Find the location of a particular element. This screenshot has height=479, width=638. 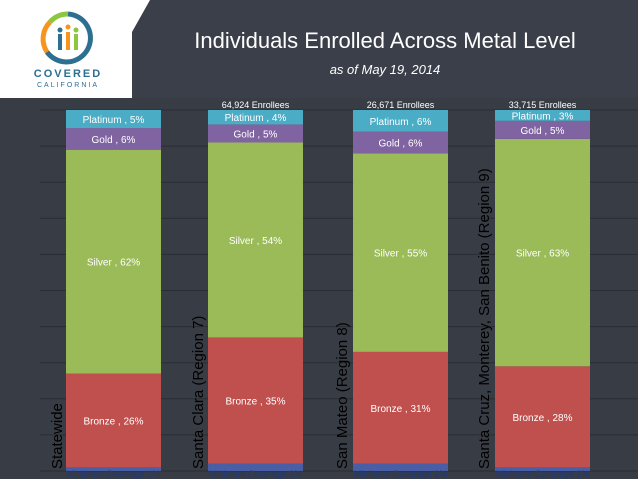

logo-word-covered: COVERED is located at coordinates (68, 74).